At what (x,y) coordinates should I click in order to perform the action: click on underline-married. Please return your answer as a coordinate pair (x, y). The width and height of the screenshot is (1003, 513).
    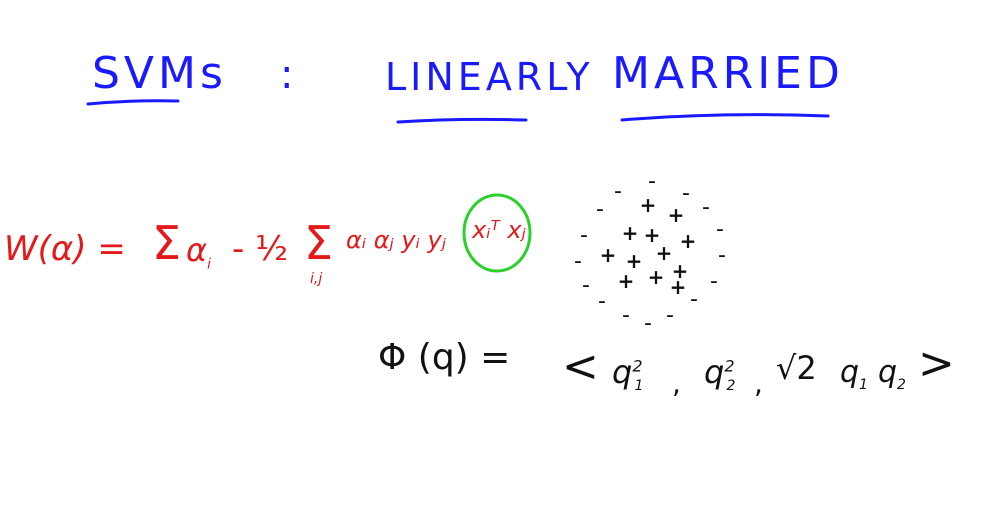
    Looking at the image, I should click on (725, 117).